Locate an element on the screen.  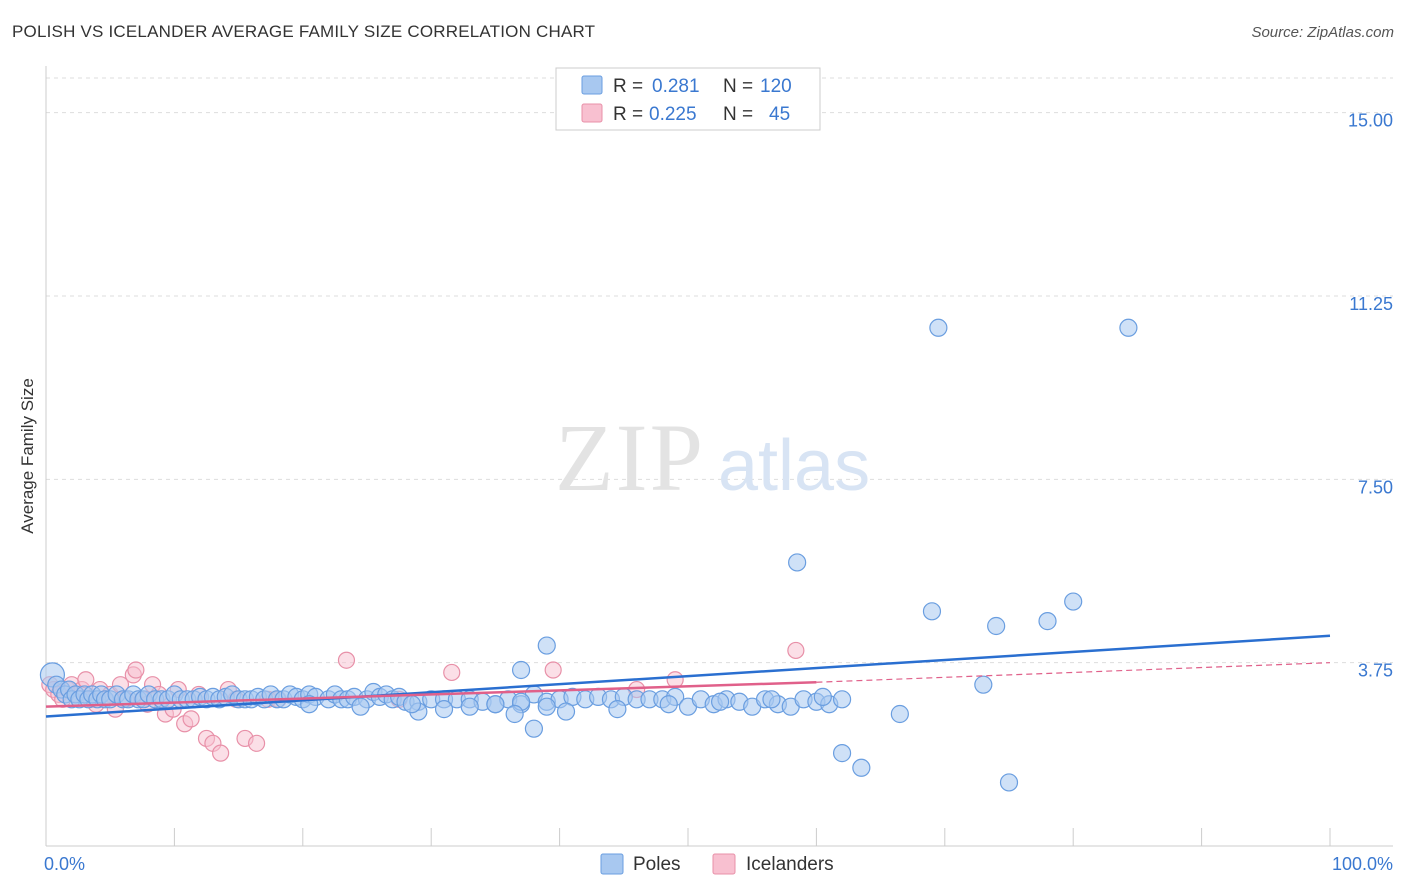
y-axis-label: Average Family Size is located at coordinates (27, 456).